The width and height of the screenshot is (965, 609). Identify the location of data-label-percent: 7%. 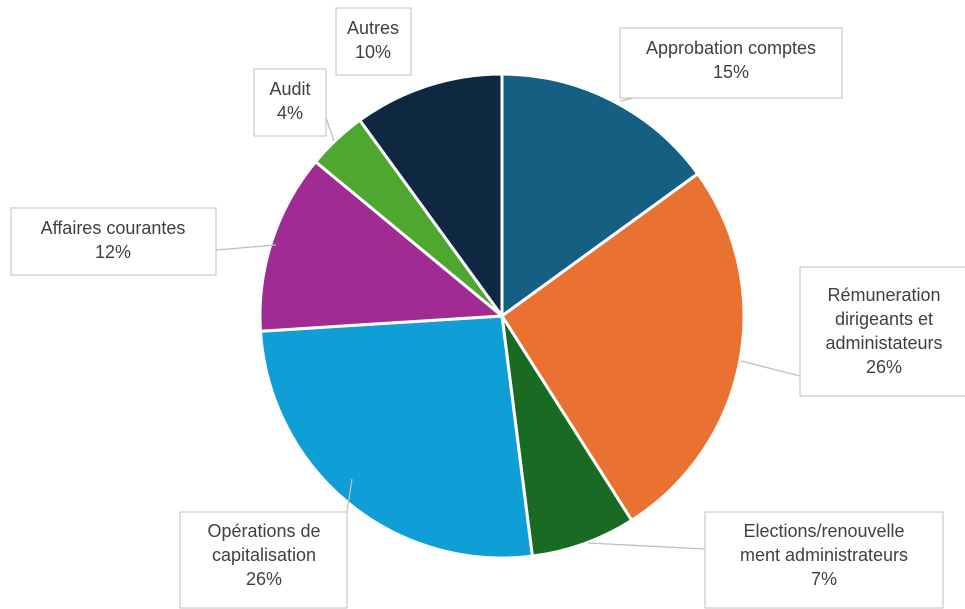
(824, 579).